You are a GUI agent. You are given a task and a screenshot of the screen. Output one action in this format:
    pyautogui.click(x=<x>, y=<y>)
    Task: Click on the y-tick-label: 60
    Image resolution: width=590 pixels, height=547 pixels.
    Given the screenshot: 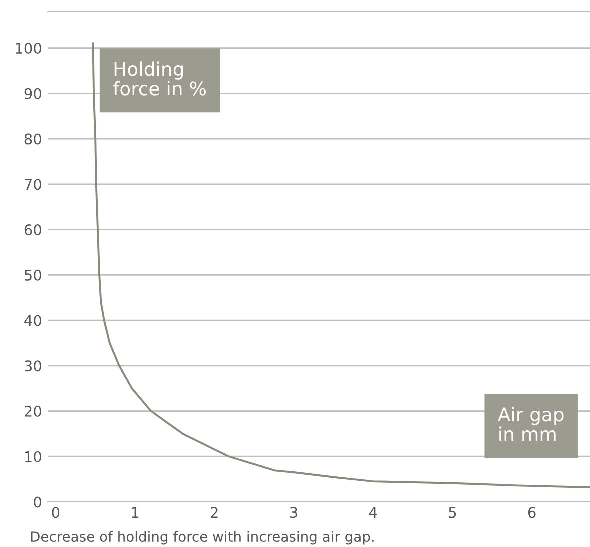 What is the action you would take?
    pyautogui.click(x=33, y=230)
    